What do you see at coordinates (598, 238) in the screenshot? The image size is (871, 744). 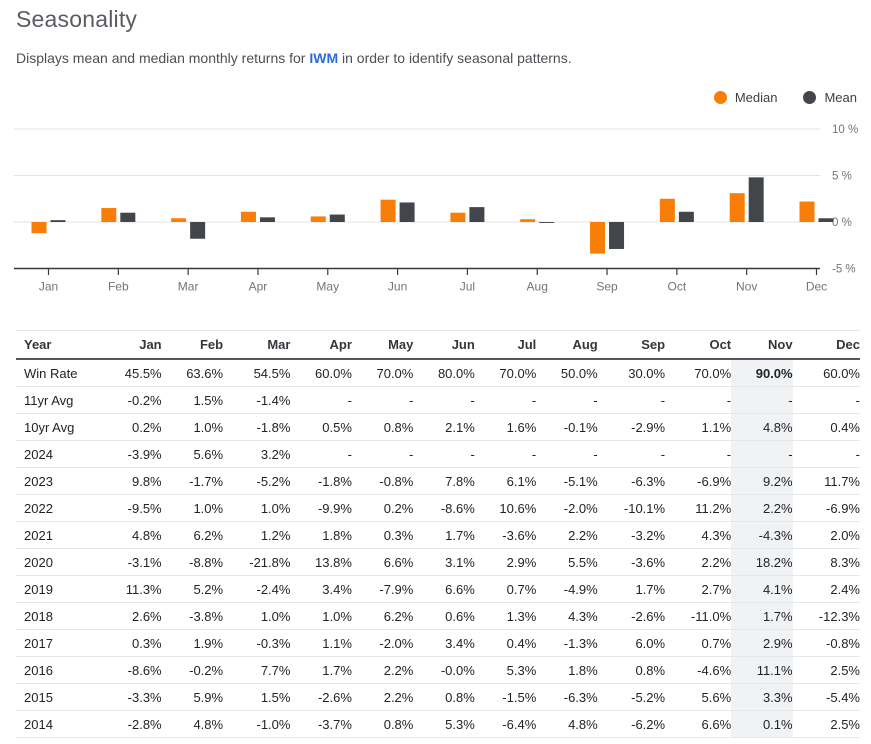 I see `median-bar-sep` at bounding box center [598, 238].